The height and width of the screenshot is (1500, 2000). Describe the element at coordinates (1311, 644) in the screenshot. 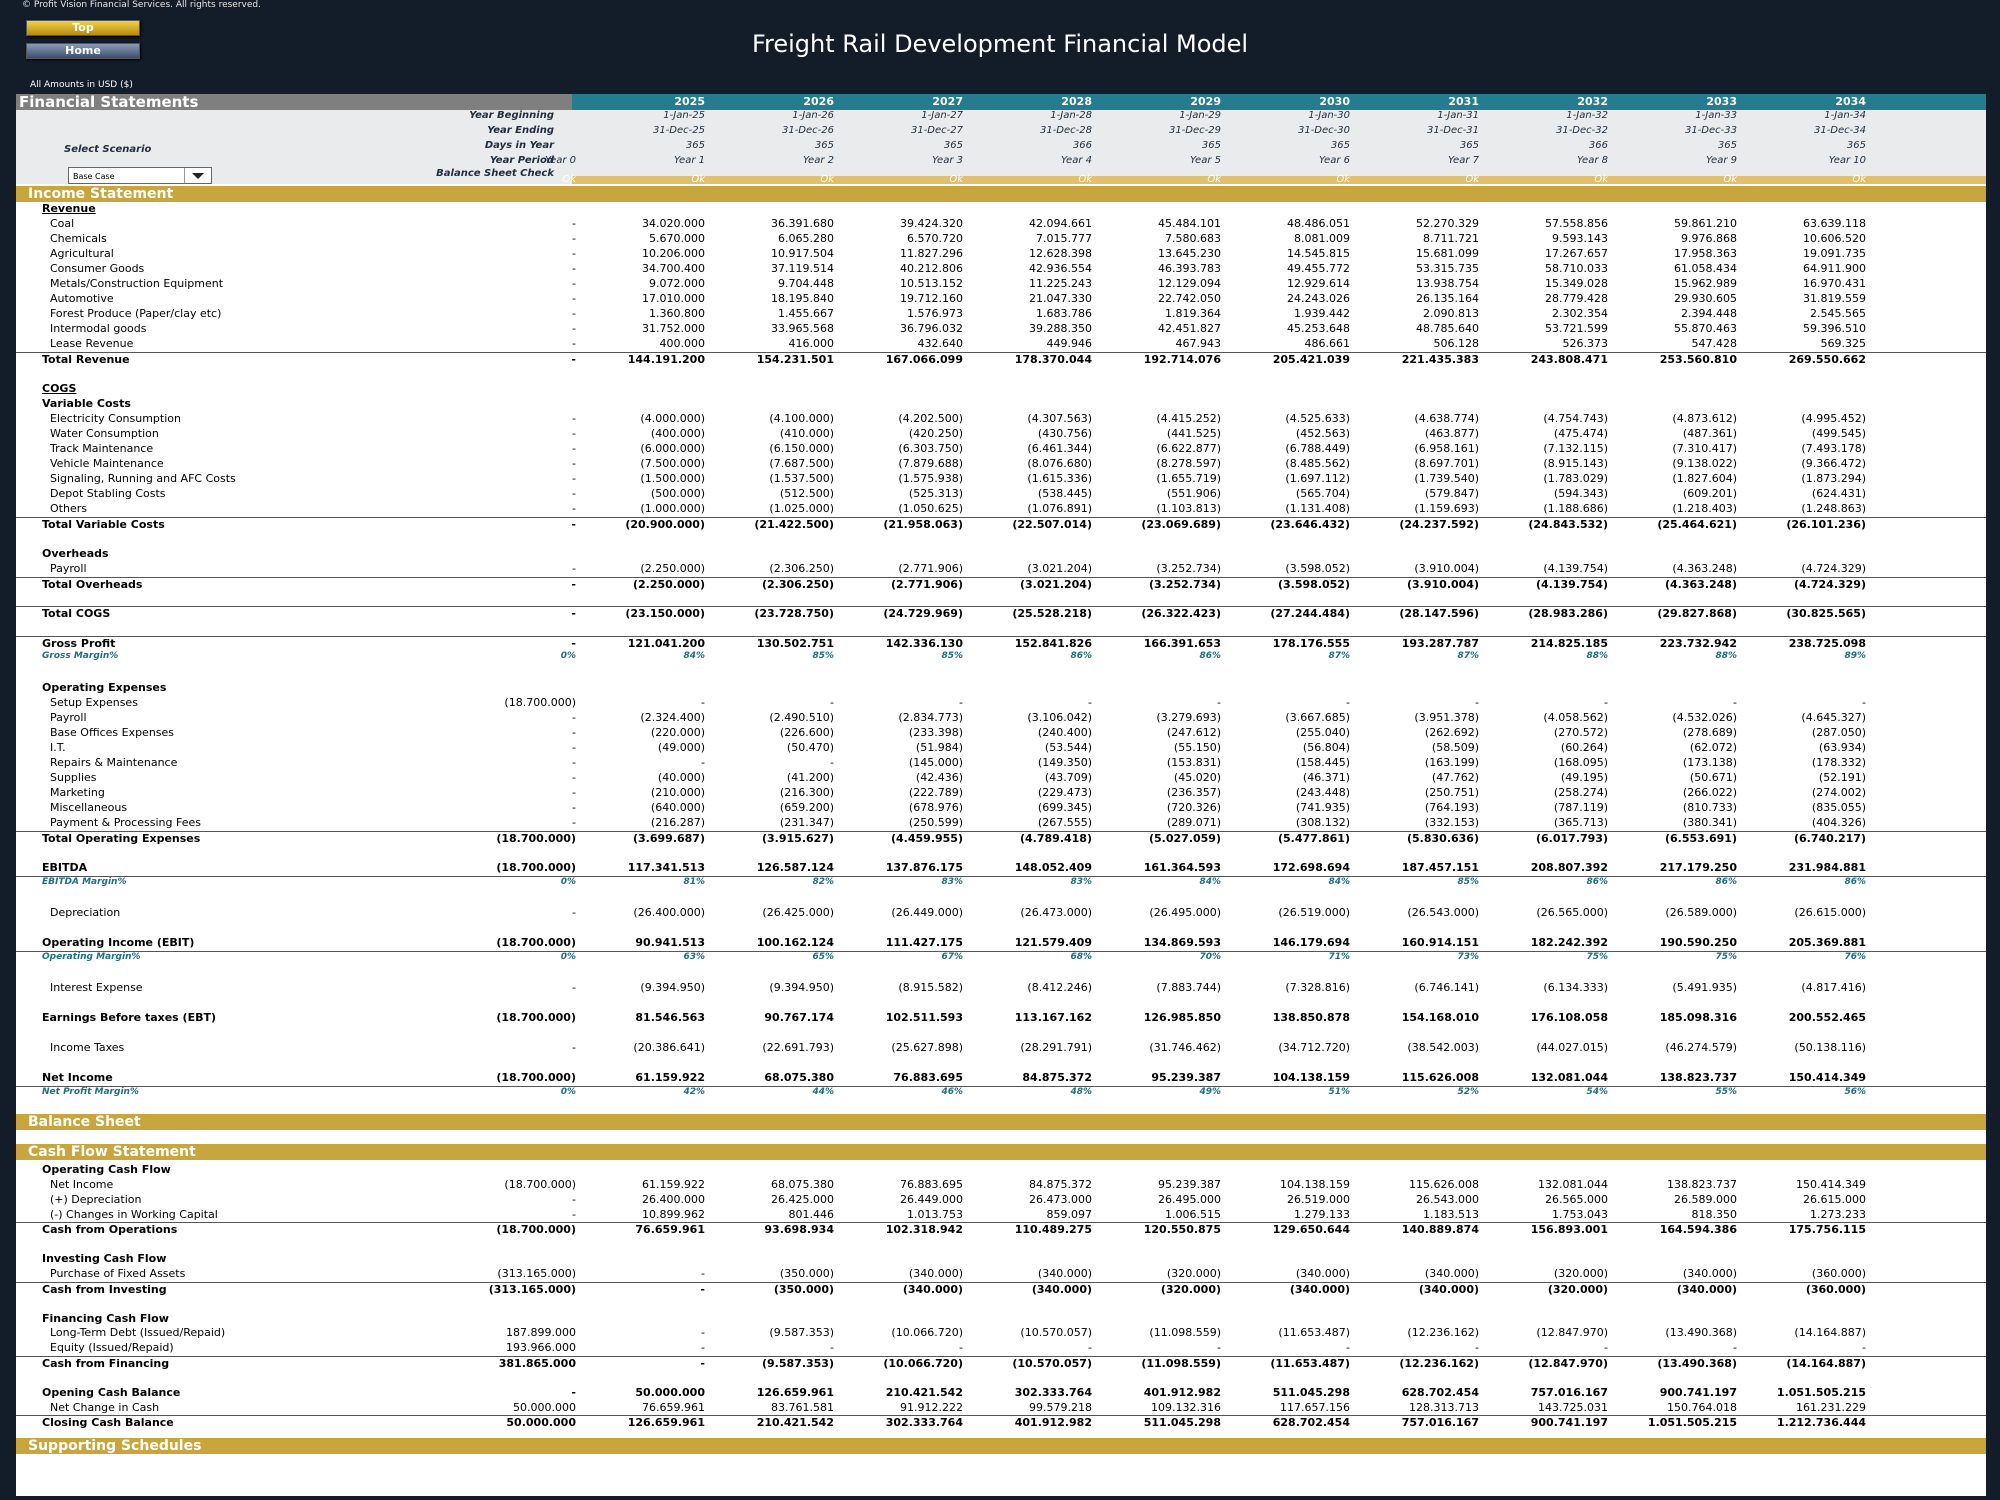

I see `cell-value: 178.176.555` at that location.